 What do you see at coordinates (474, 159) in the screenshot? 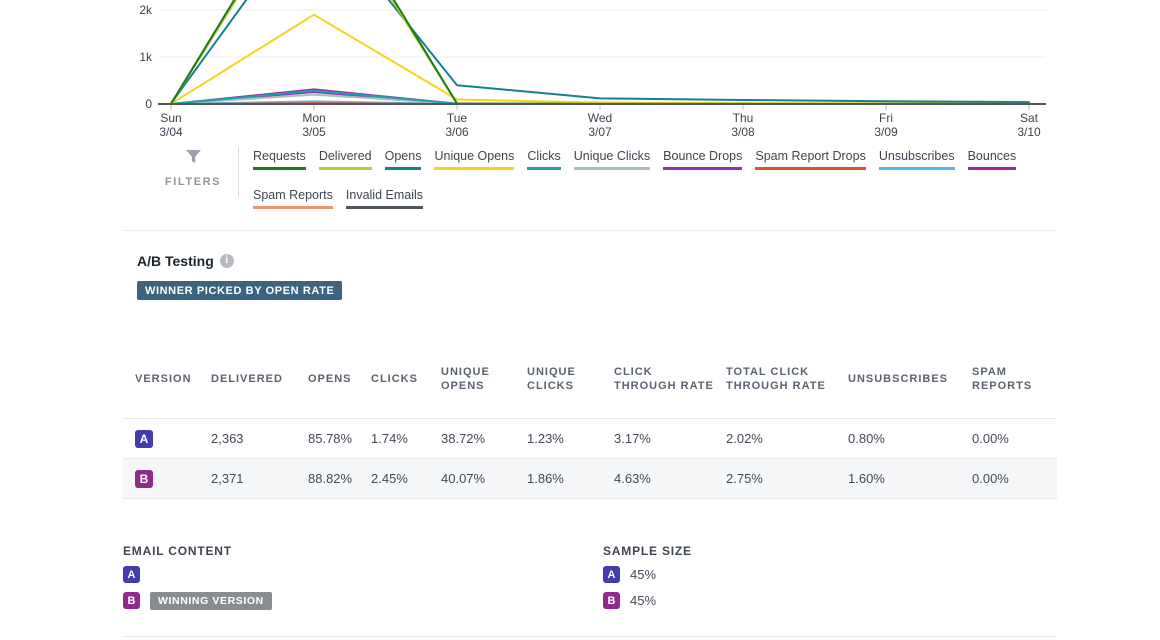
I see `legend-item-unique-opens: Unique Opens` at bounding box center [474, 159].